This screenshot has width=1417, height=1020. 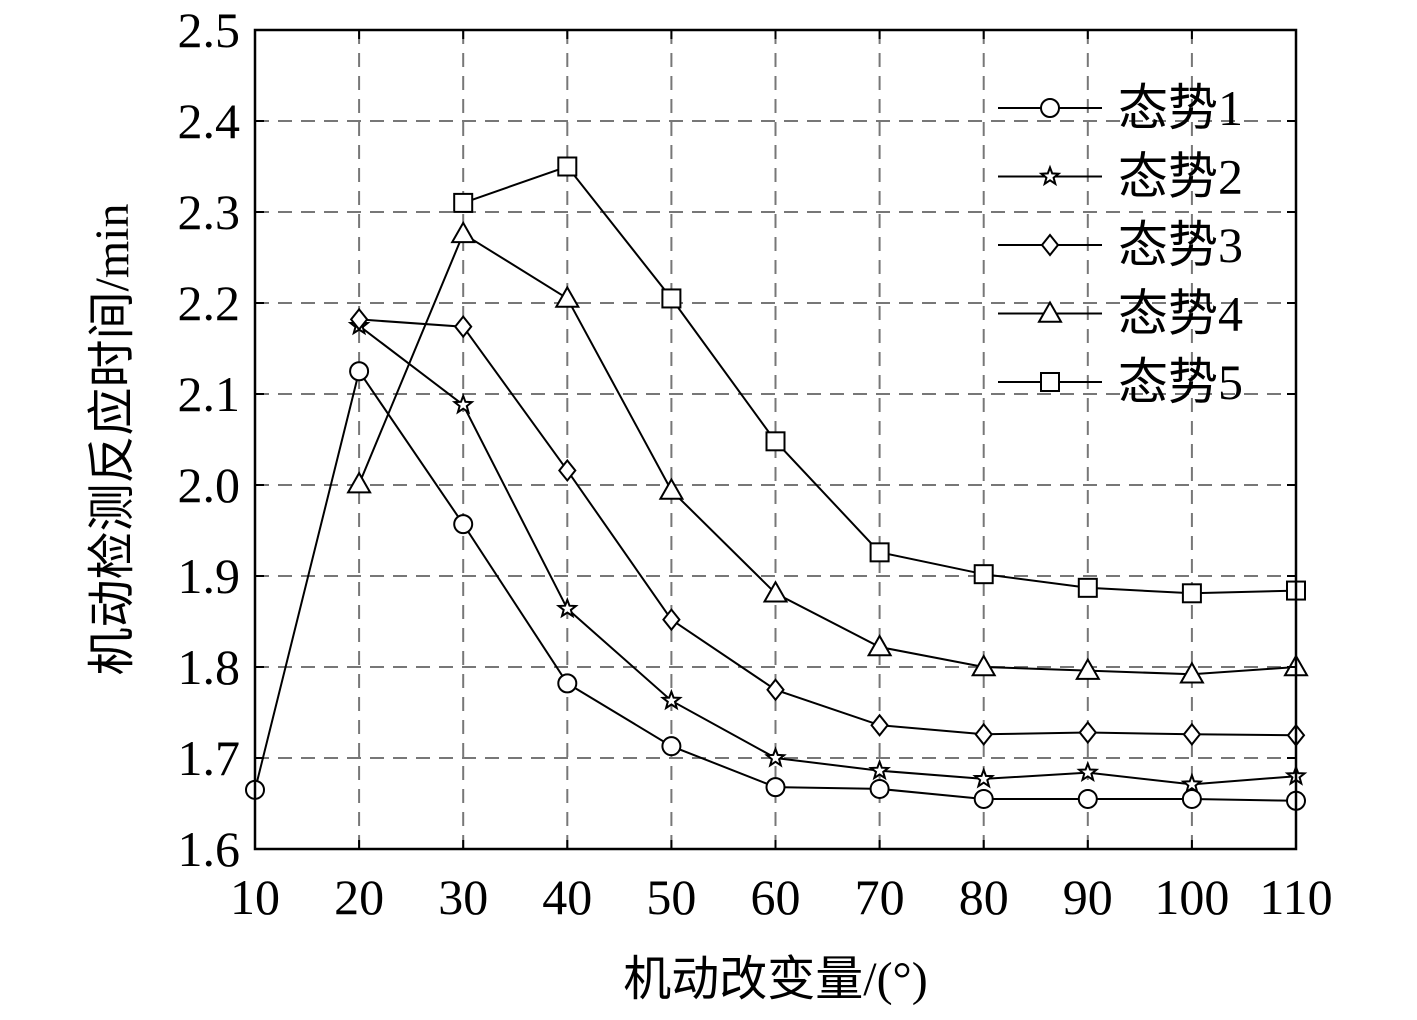 I want to click on legend-label-1: 态势1, so click(x=1180, y=108).